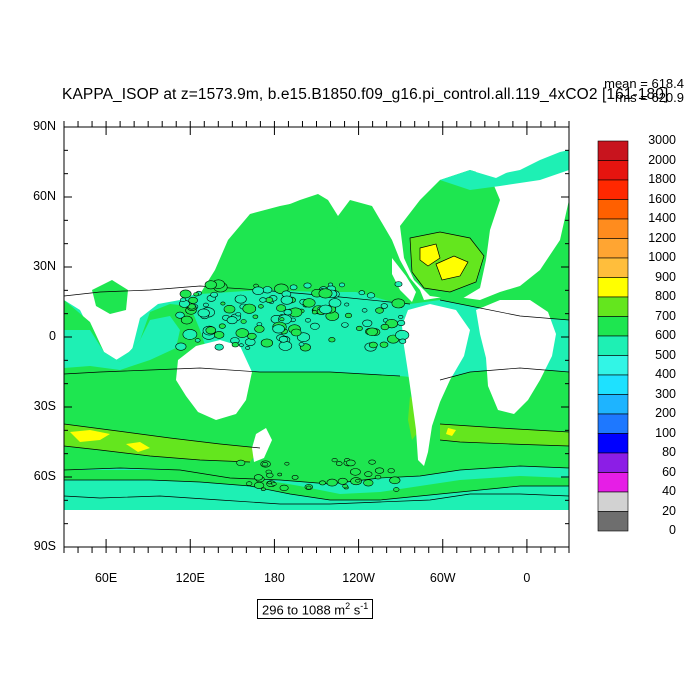 This screenshot has width=700, height=700. I want to click on x-tick-label: 60W, so click(442, 578).